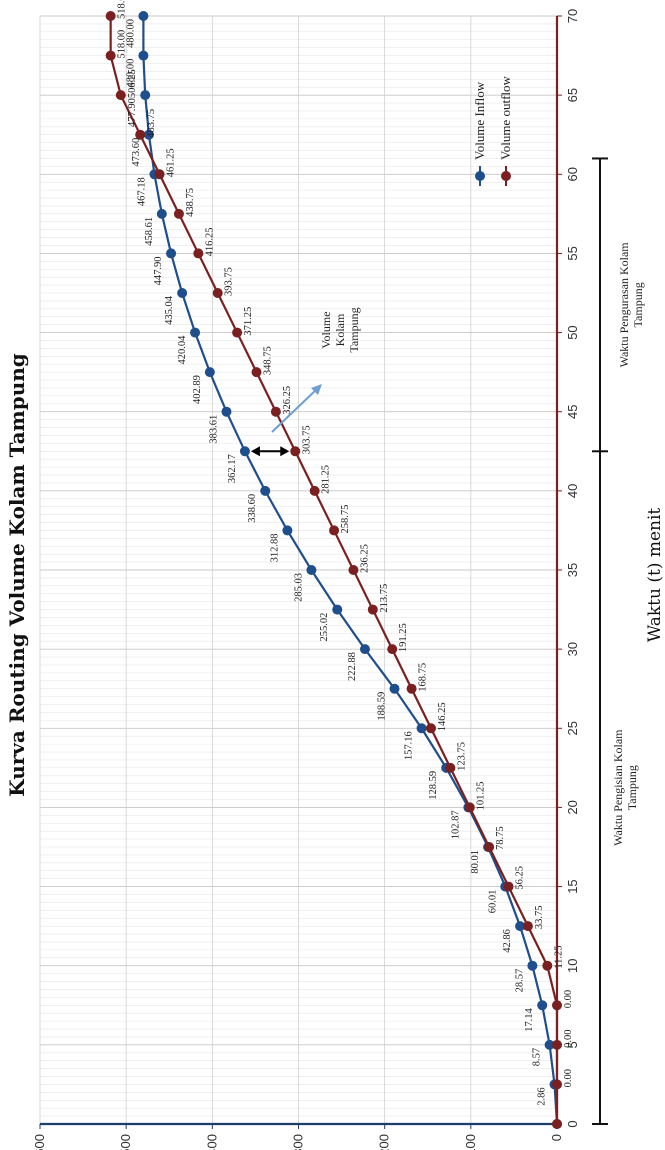 This screenshot has height=1150, width=665. I want to click on data-label-outflow: 438.75, so click(190, 202).